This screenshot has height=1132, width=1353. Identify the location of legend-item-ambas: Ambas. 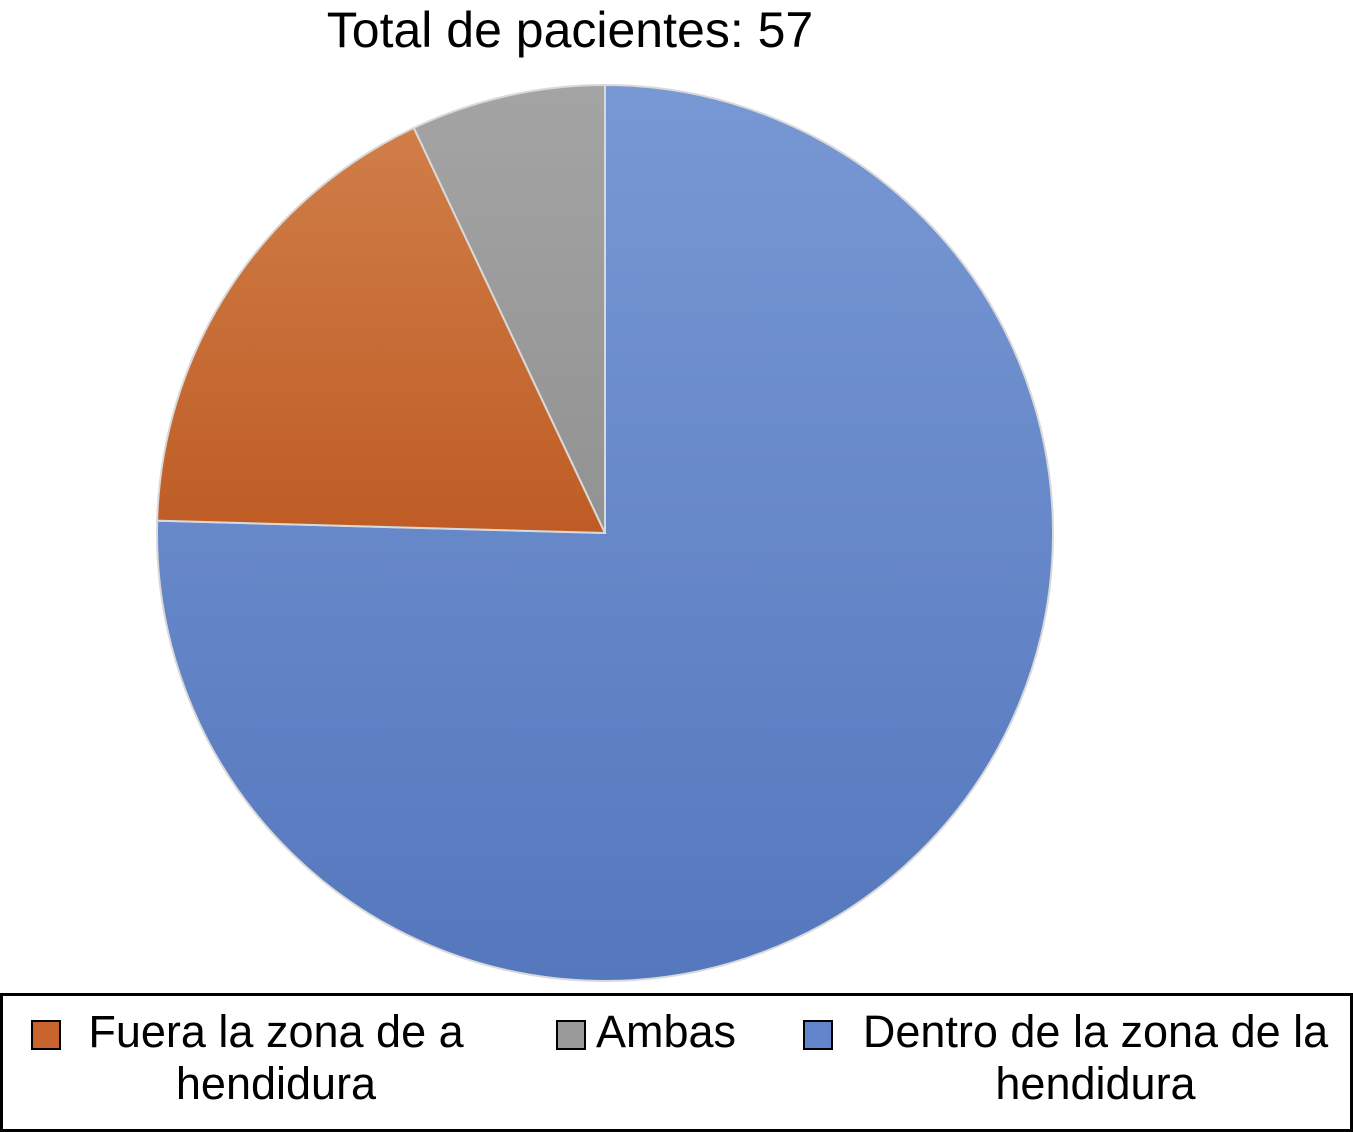
(646, 1032).